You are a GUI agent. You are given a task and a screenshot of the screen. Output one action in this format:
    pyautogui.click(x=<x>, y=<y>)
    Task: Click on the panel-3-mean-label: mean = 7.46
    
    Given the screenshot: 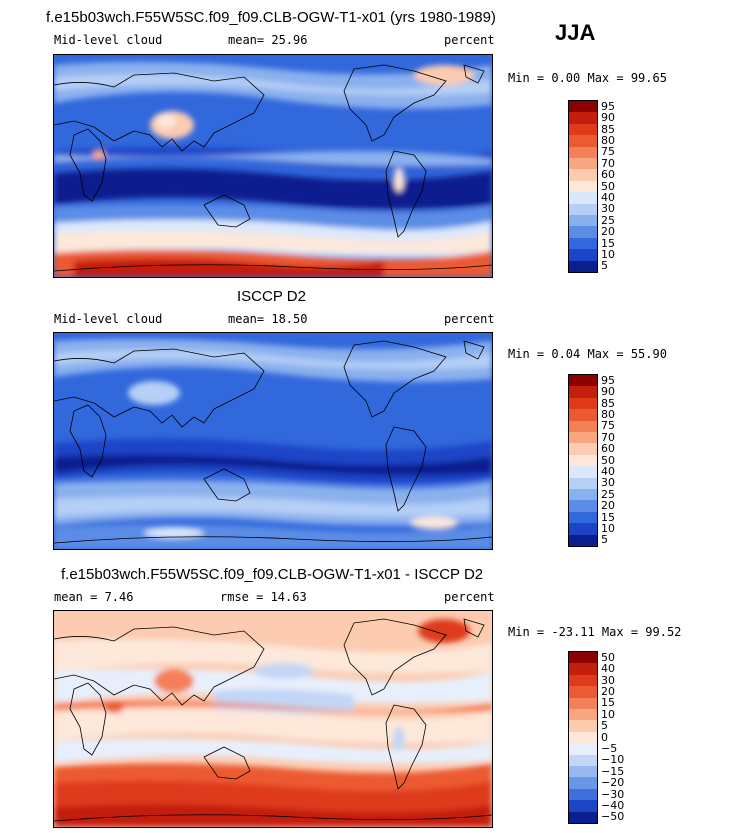 What is the action you would take?
    pyautogui.click(x=94, y=597)
    